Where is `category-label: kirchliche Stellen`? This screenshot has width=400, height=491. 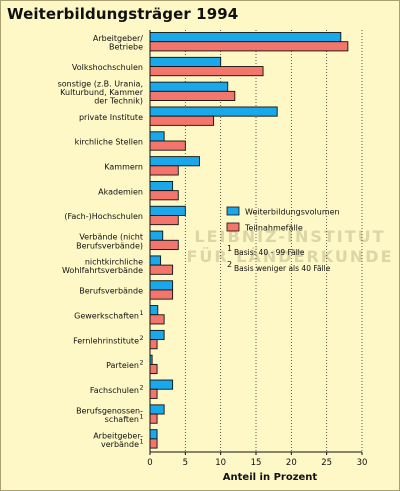
category-label: kirchliche Stellen is located at coordinates (109, 142).